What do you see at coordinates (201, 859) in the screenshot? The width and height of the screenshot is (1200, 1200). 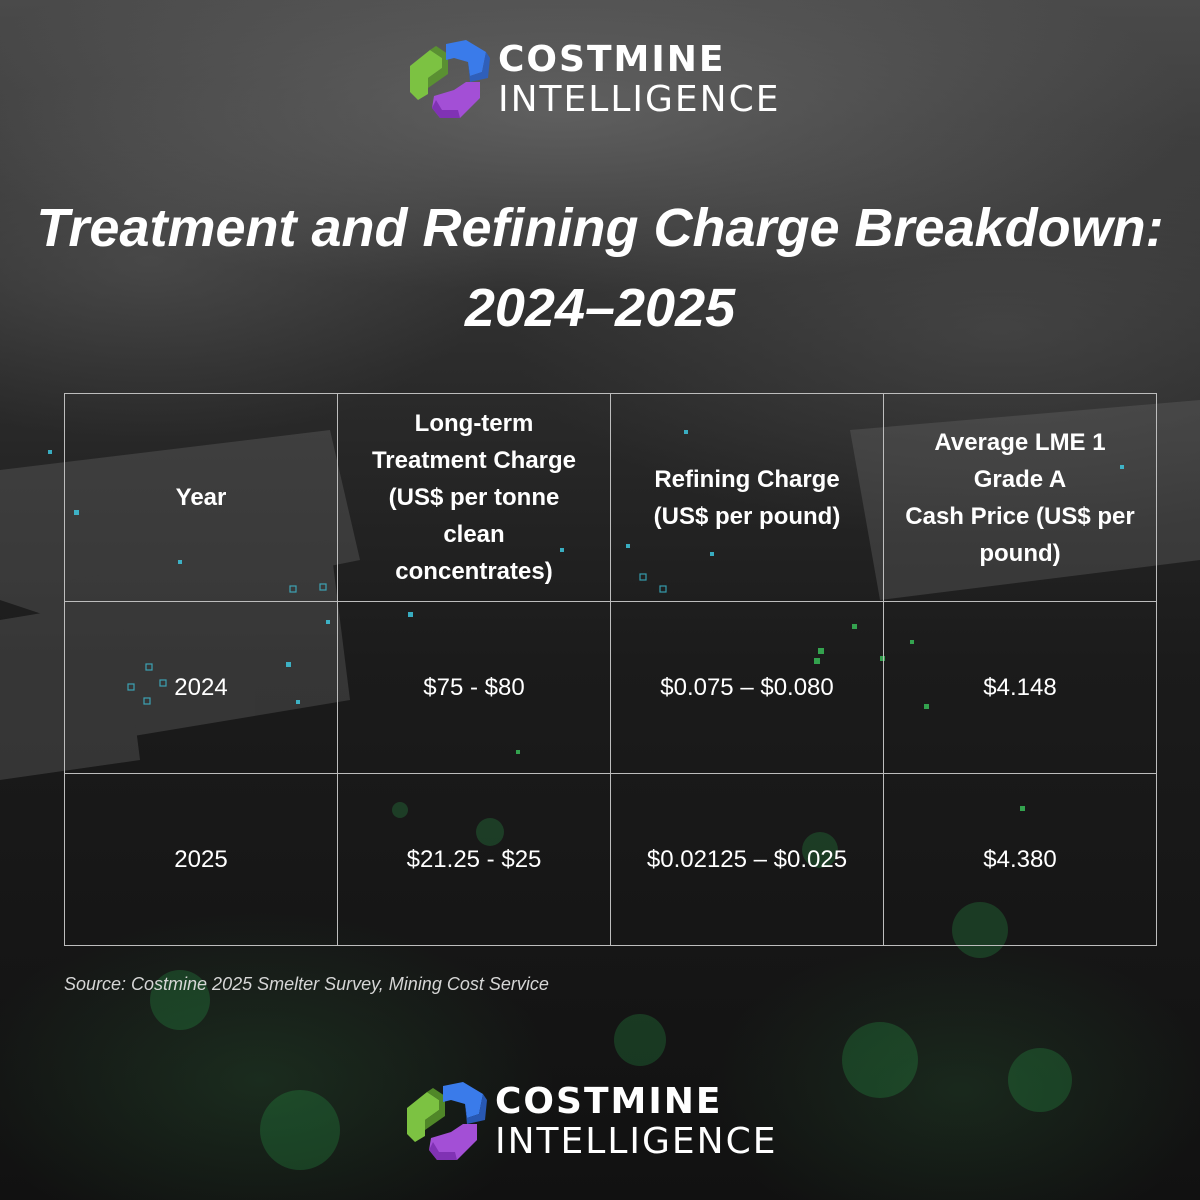 I see `cell-year: 2025` at bounding box center [201, 859].